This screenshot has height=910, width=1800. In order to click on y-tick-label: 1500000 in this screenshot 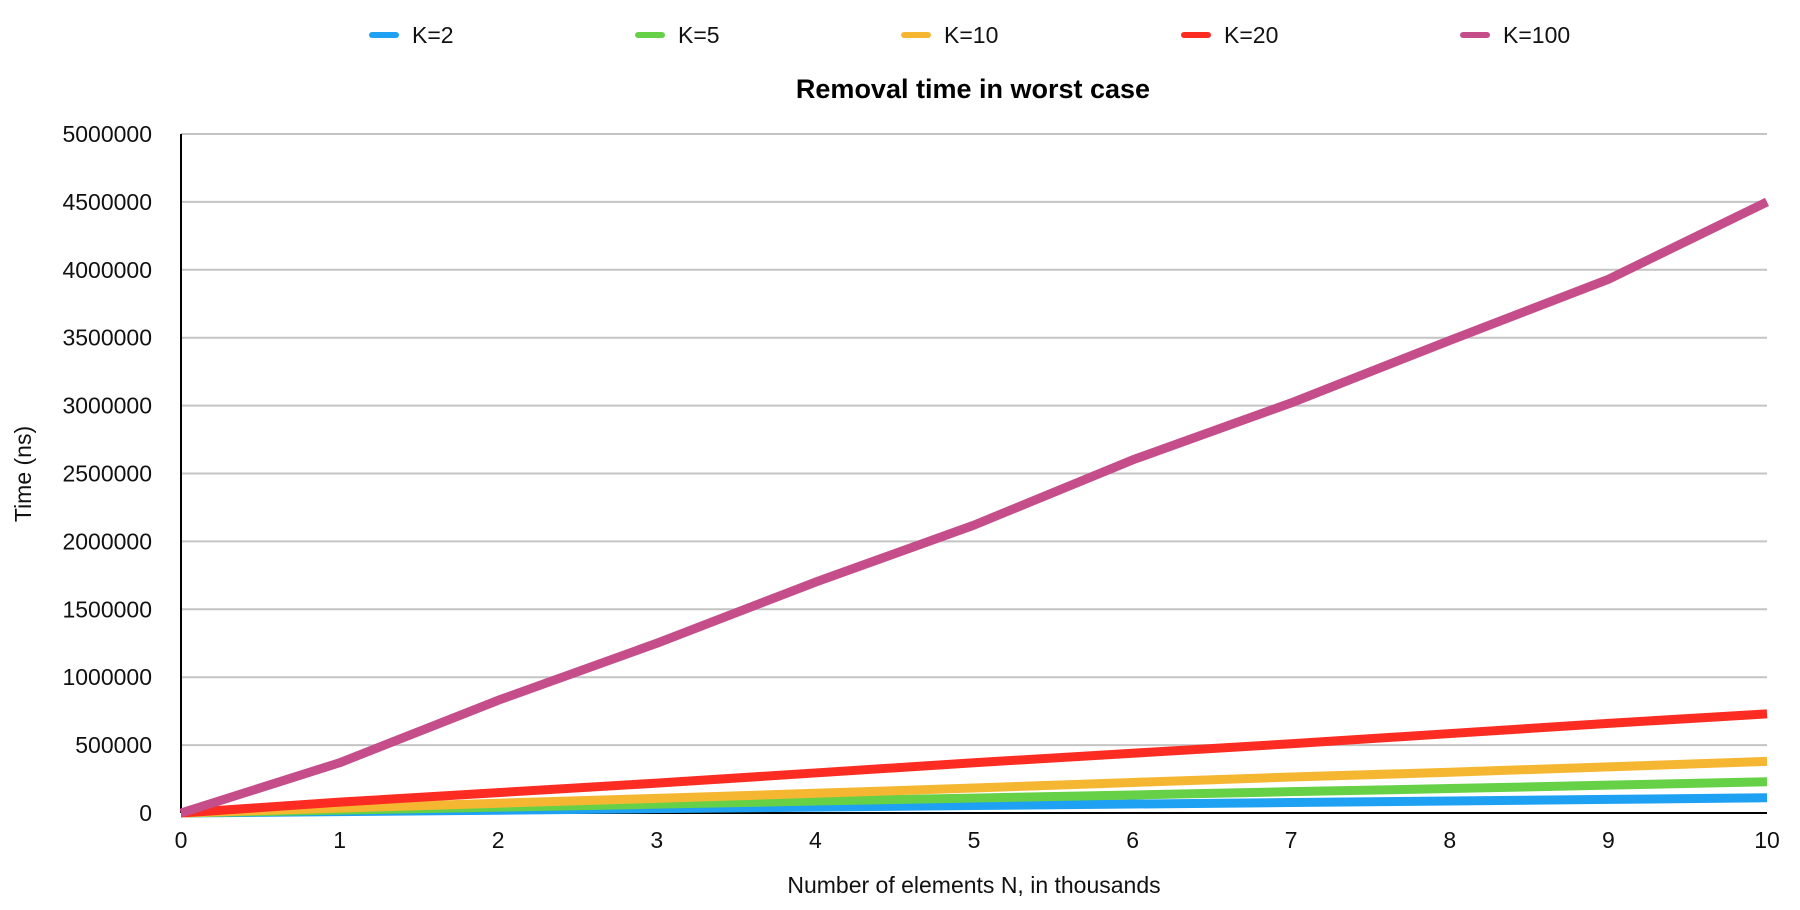, I will do `click(107, 609)`.